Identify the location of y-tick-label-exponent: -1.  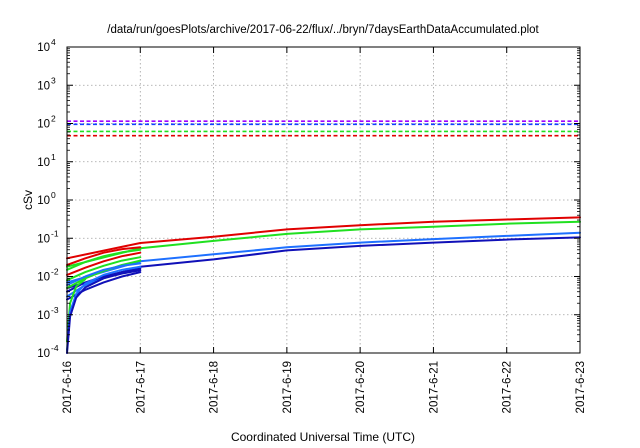
(55, 233).